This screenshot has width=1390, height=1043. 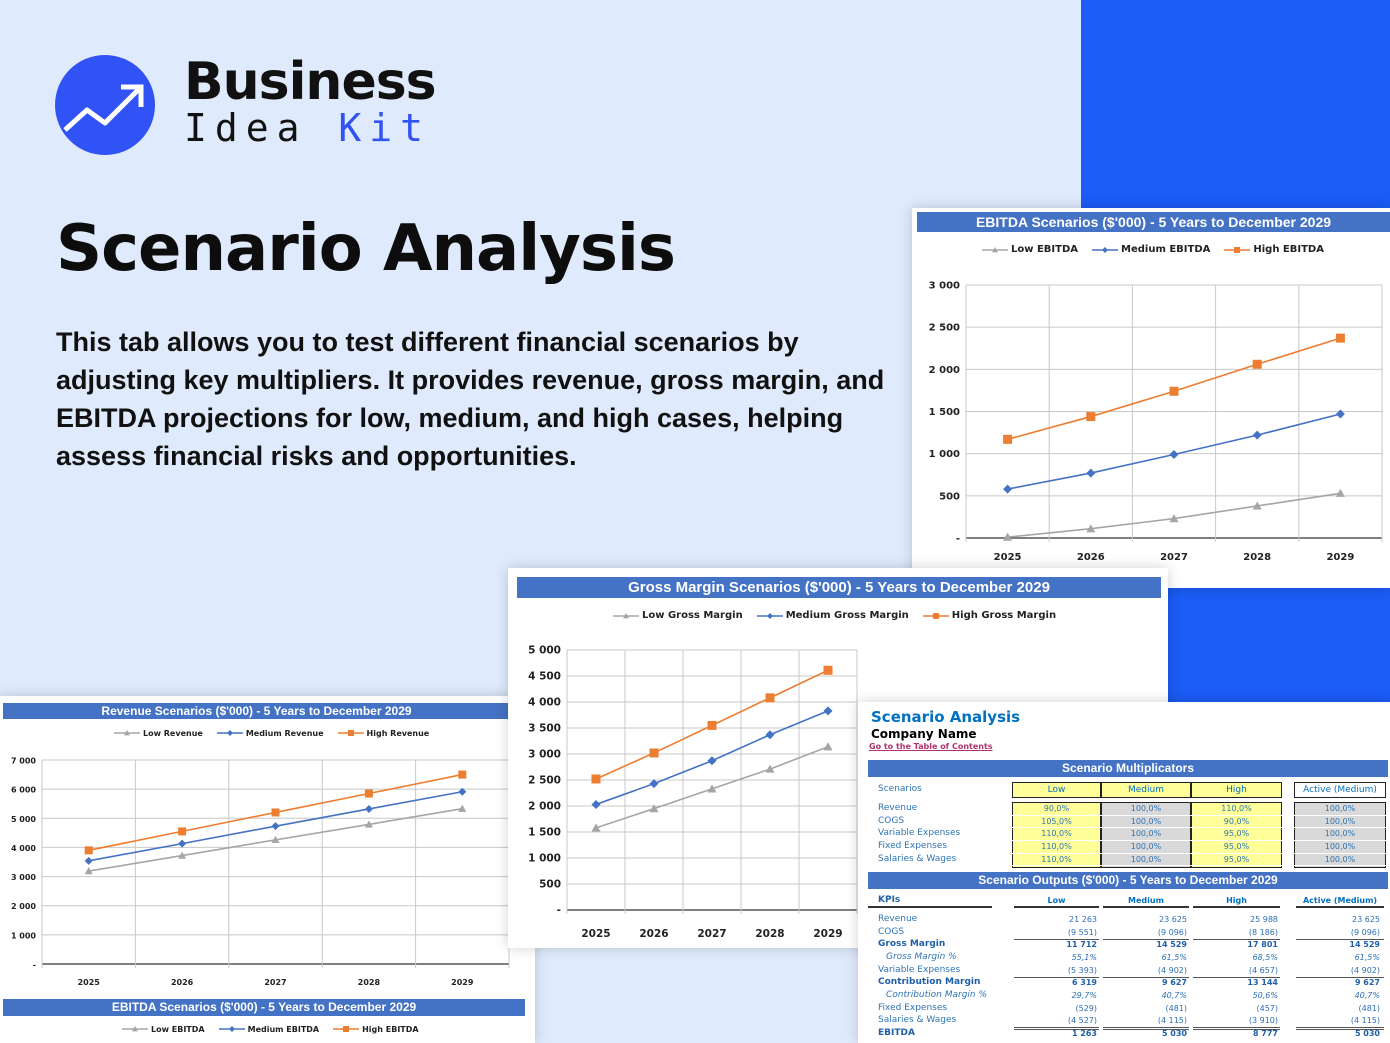 I want to click on output-column-header: Low, so click(x=1056, y=900).